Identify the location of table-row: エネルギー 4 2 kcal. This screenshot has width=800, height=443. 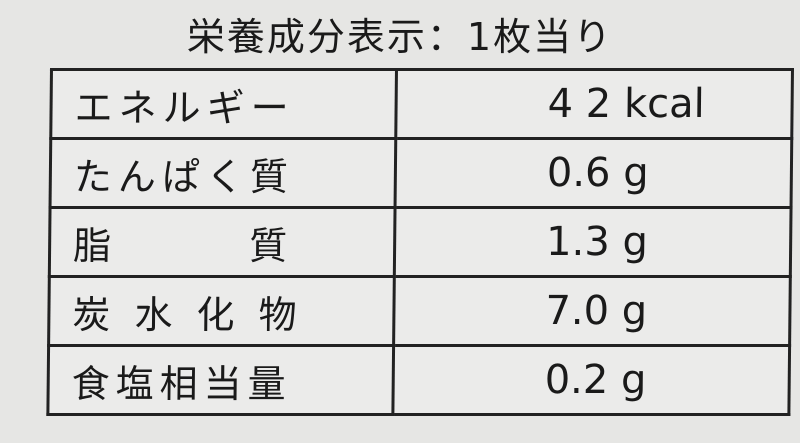
(421, 104).